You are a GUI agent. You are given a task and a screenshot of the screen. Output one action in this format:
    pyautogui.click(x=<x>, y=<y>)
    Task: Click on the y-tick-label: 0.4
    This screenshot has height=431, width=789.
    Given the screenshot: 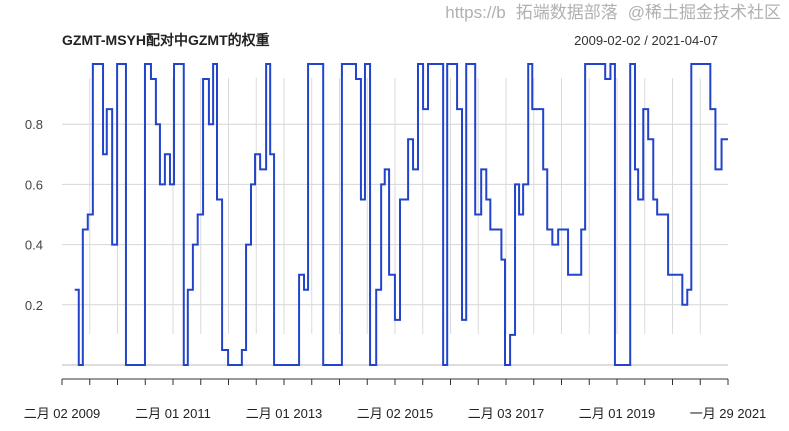 What is the action you would take?
    pyautogui.click(x=34, y=245)
    